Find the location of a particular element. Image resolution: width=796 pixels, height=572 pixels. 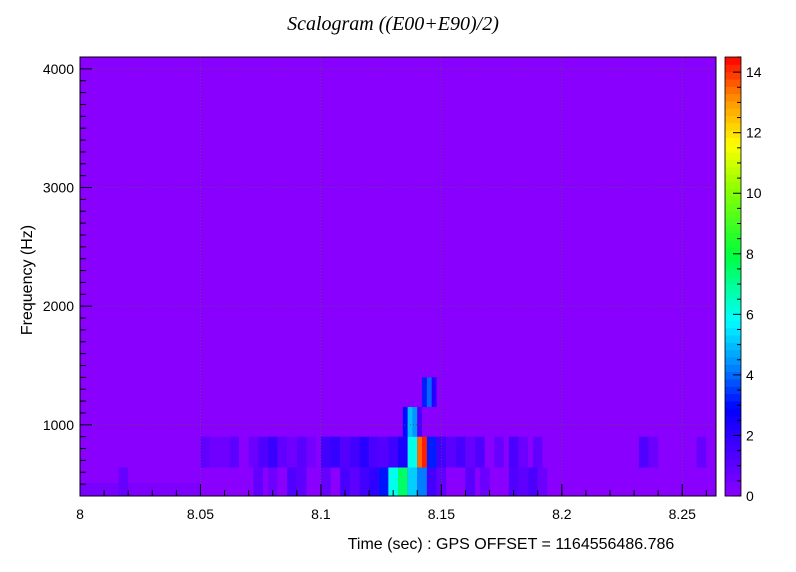

y-tick-label: 3000 is located at coordinates (58, 188).